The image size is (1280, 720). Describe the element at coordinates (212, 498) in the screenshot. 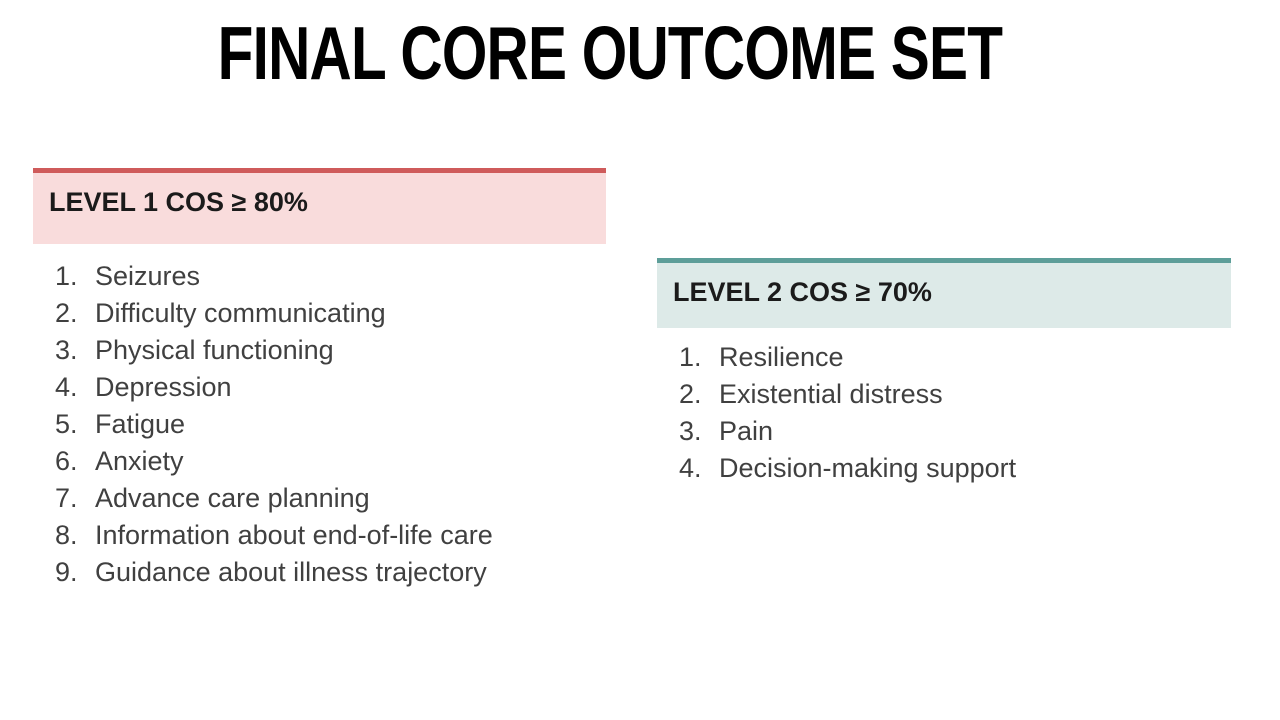

I see `list-item: Advance care planning` at that location.